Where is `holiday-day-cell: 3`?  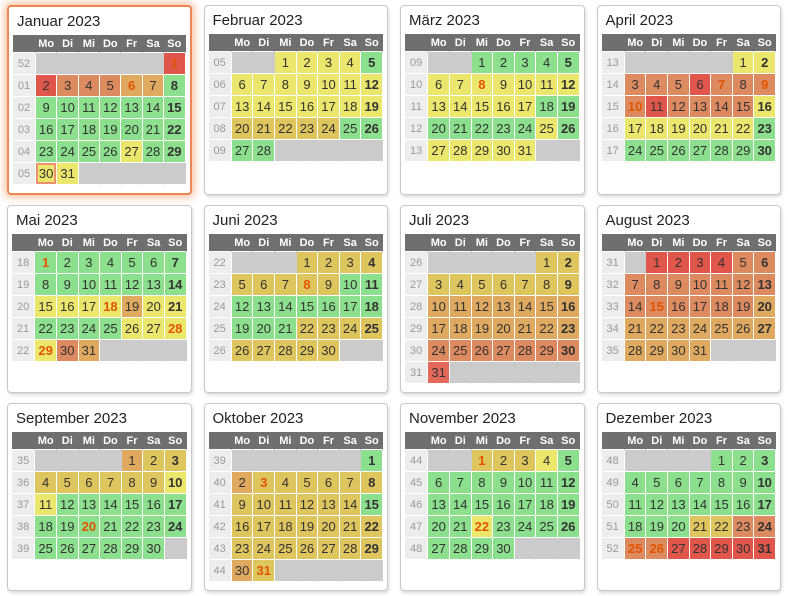 holiday-day-cell: 3 is located at coordinates (264, 483).